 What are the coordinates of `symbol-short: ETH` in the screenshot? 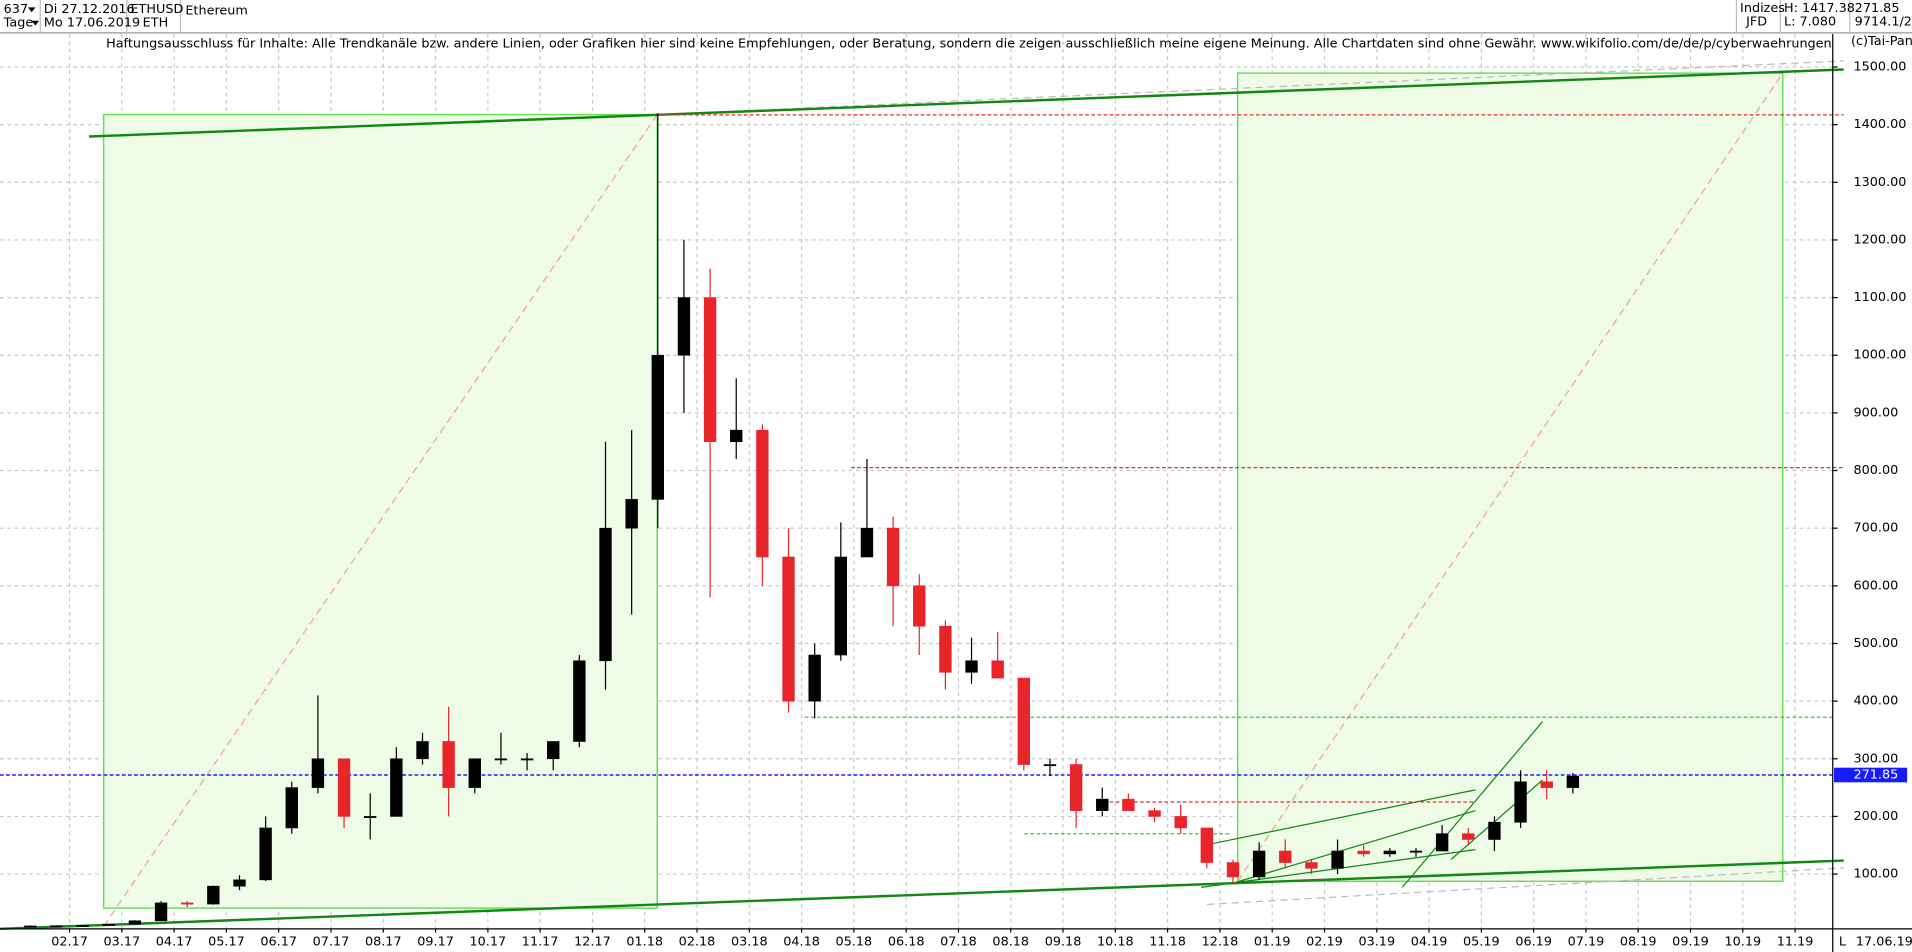 It's located at (156, 23).